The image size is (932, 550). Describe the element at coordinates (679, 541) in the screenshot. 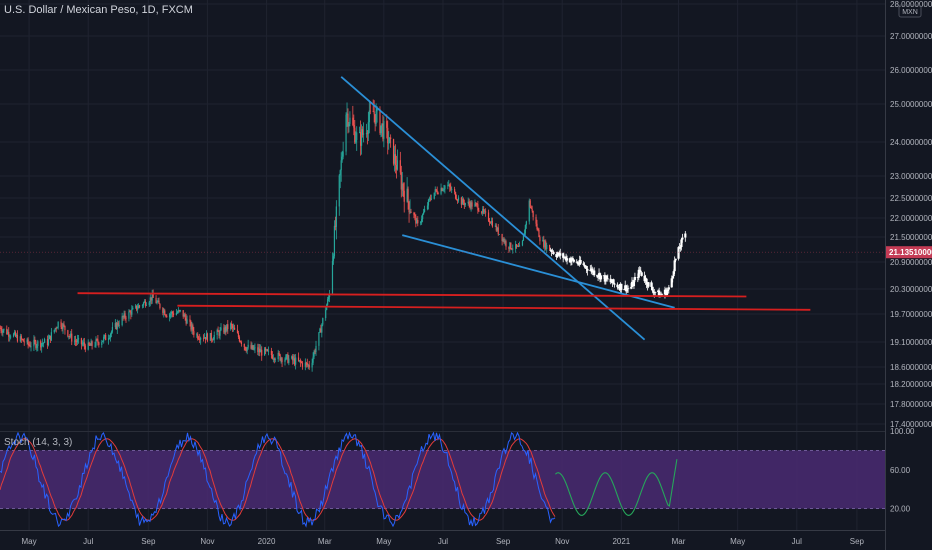

I see `time-tick-label: Mar` at that location.